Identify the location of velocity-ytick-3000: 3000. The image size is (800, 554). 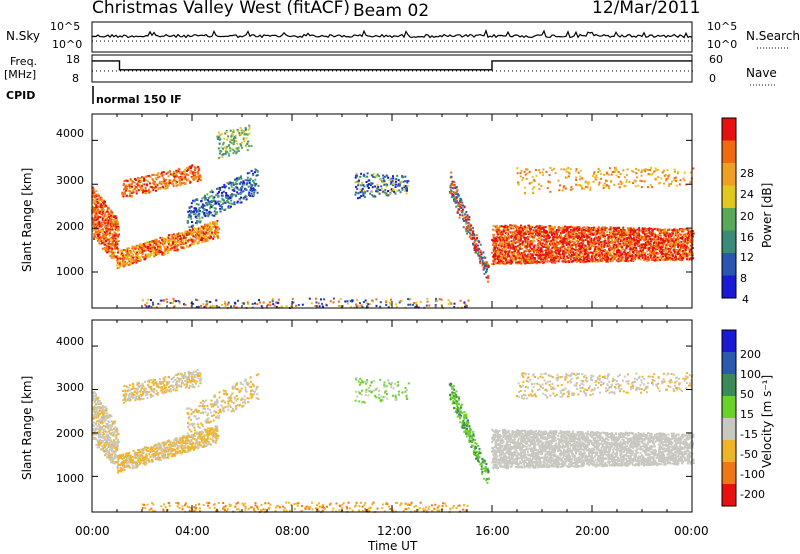
(70, 387).